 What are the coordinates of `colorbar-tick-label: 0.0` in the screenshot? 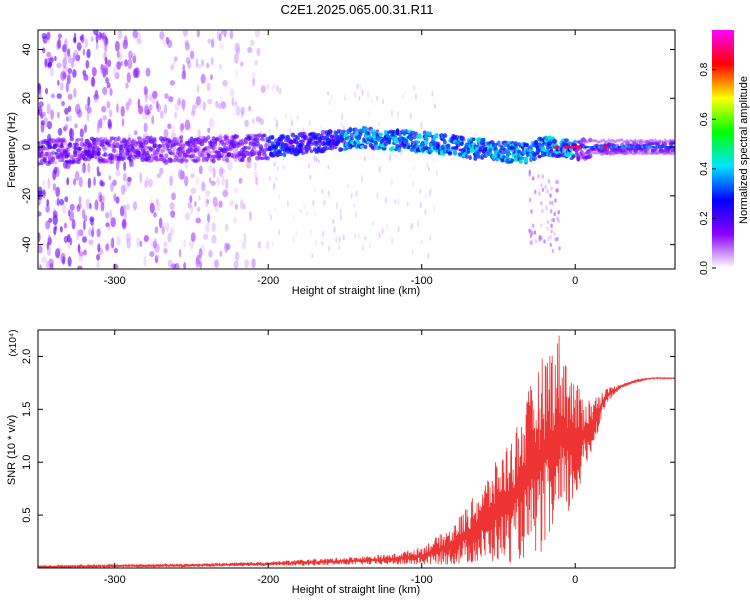 It's located at (704, 268).